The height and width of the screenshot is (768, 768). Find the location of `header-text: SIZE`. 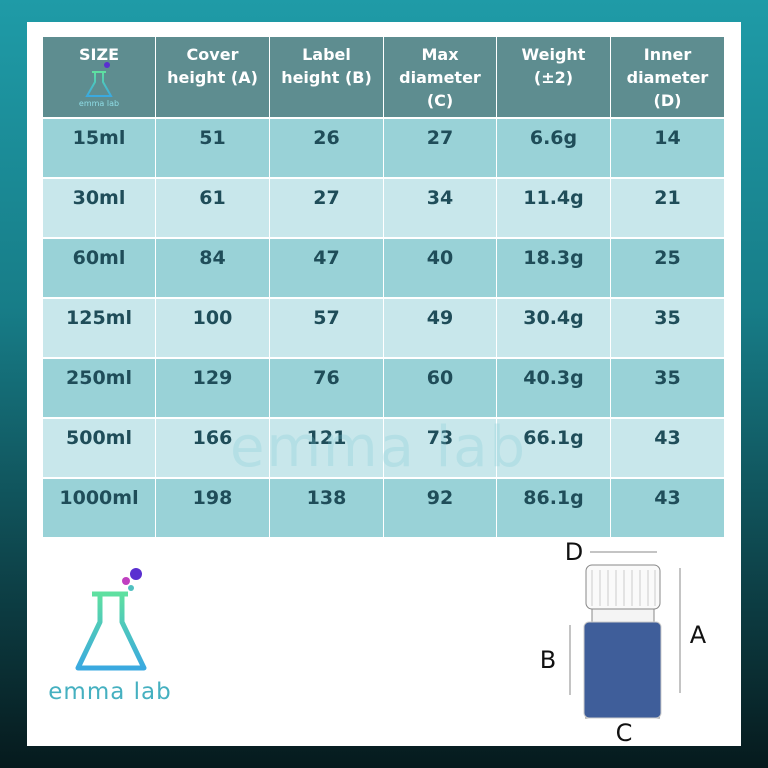

header-text: SIZE is located at coordinates (98, 54).